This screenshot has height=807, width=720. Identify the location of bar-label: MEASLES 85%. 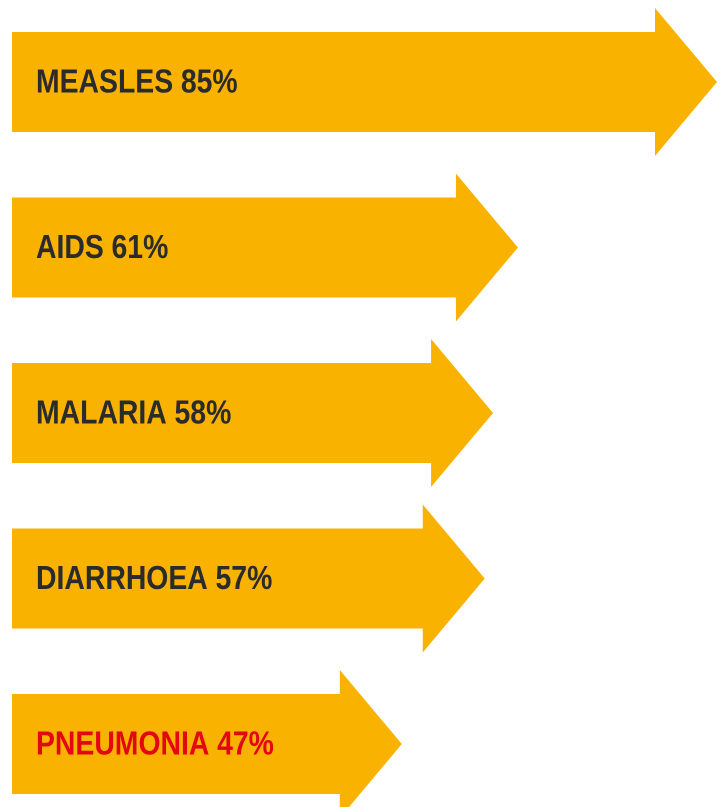
(137, 82).